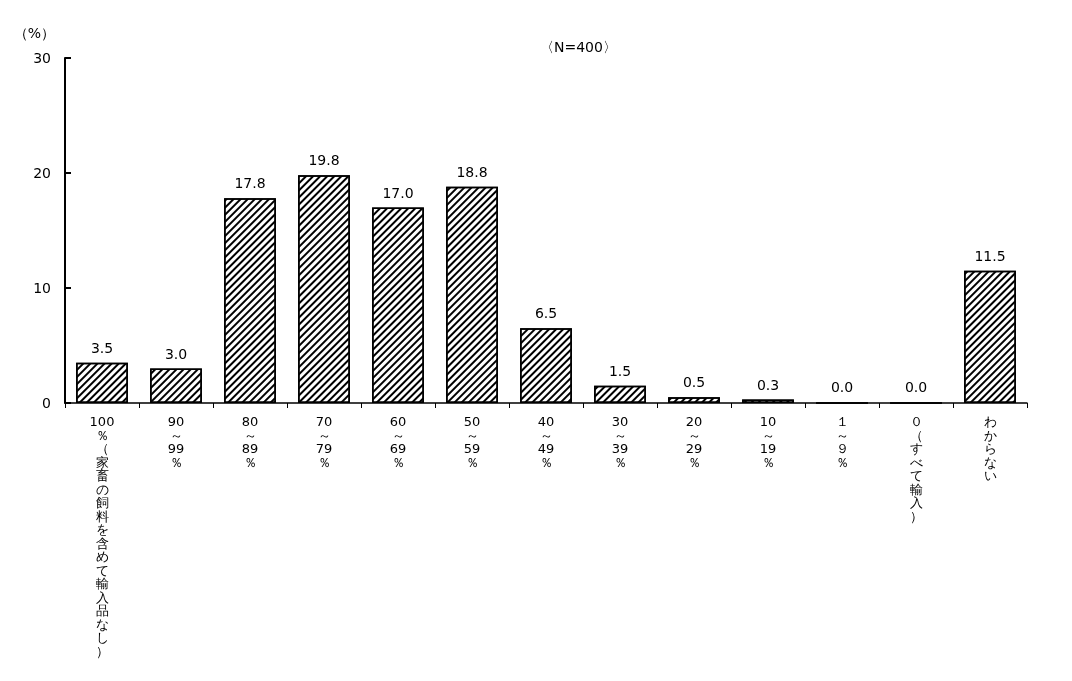 This screenshot has width=1072, height=681. What do you see at coordinates (324, 442) in the screenshot?
I see `x-tick-label: 70～79％` at bounding box center [324, 442].